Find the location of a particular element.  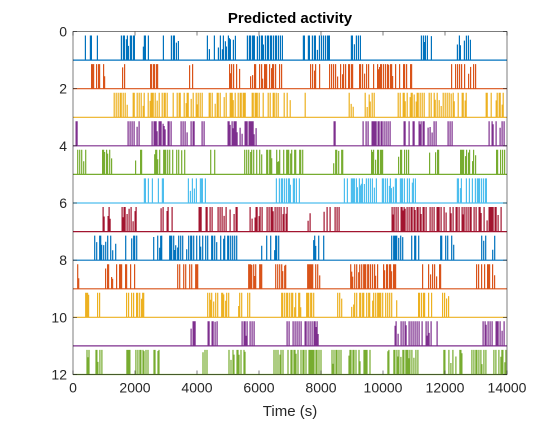

y-tick-label: 6 is located at coordinates (63, 203).